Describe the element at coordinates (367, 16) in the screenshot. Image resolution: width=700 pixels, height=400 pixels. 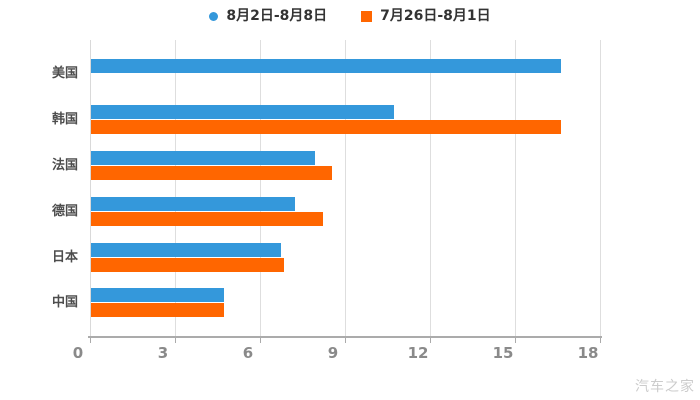
I see `legend-square-marker-icon` at that location.